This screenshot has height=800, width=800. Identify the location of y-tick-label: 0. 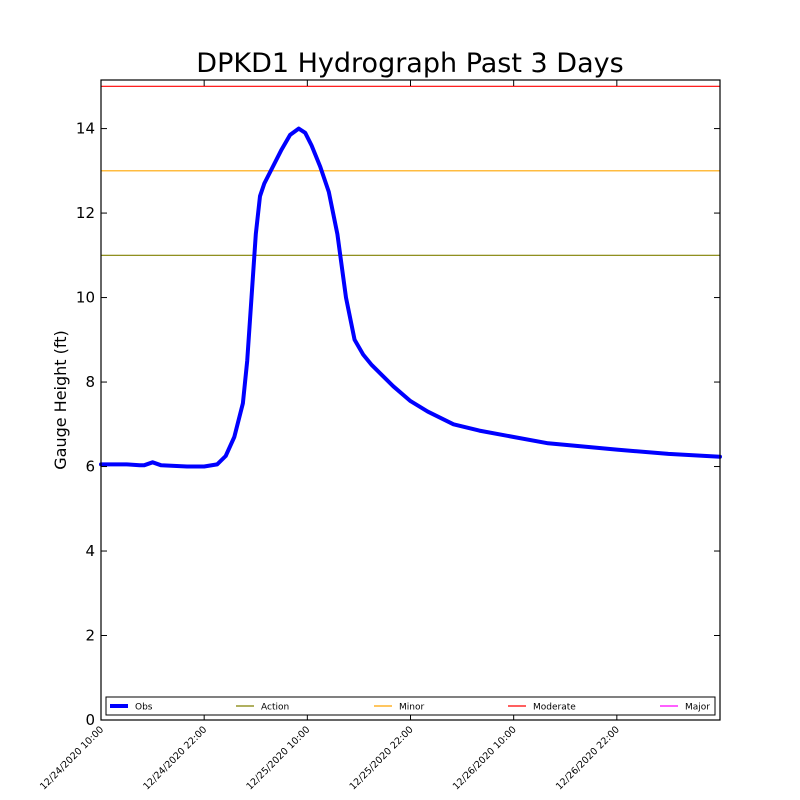
(90, 720).